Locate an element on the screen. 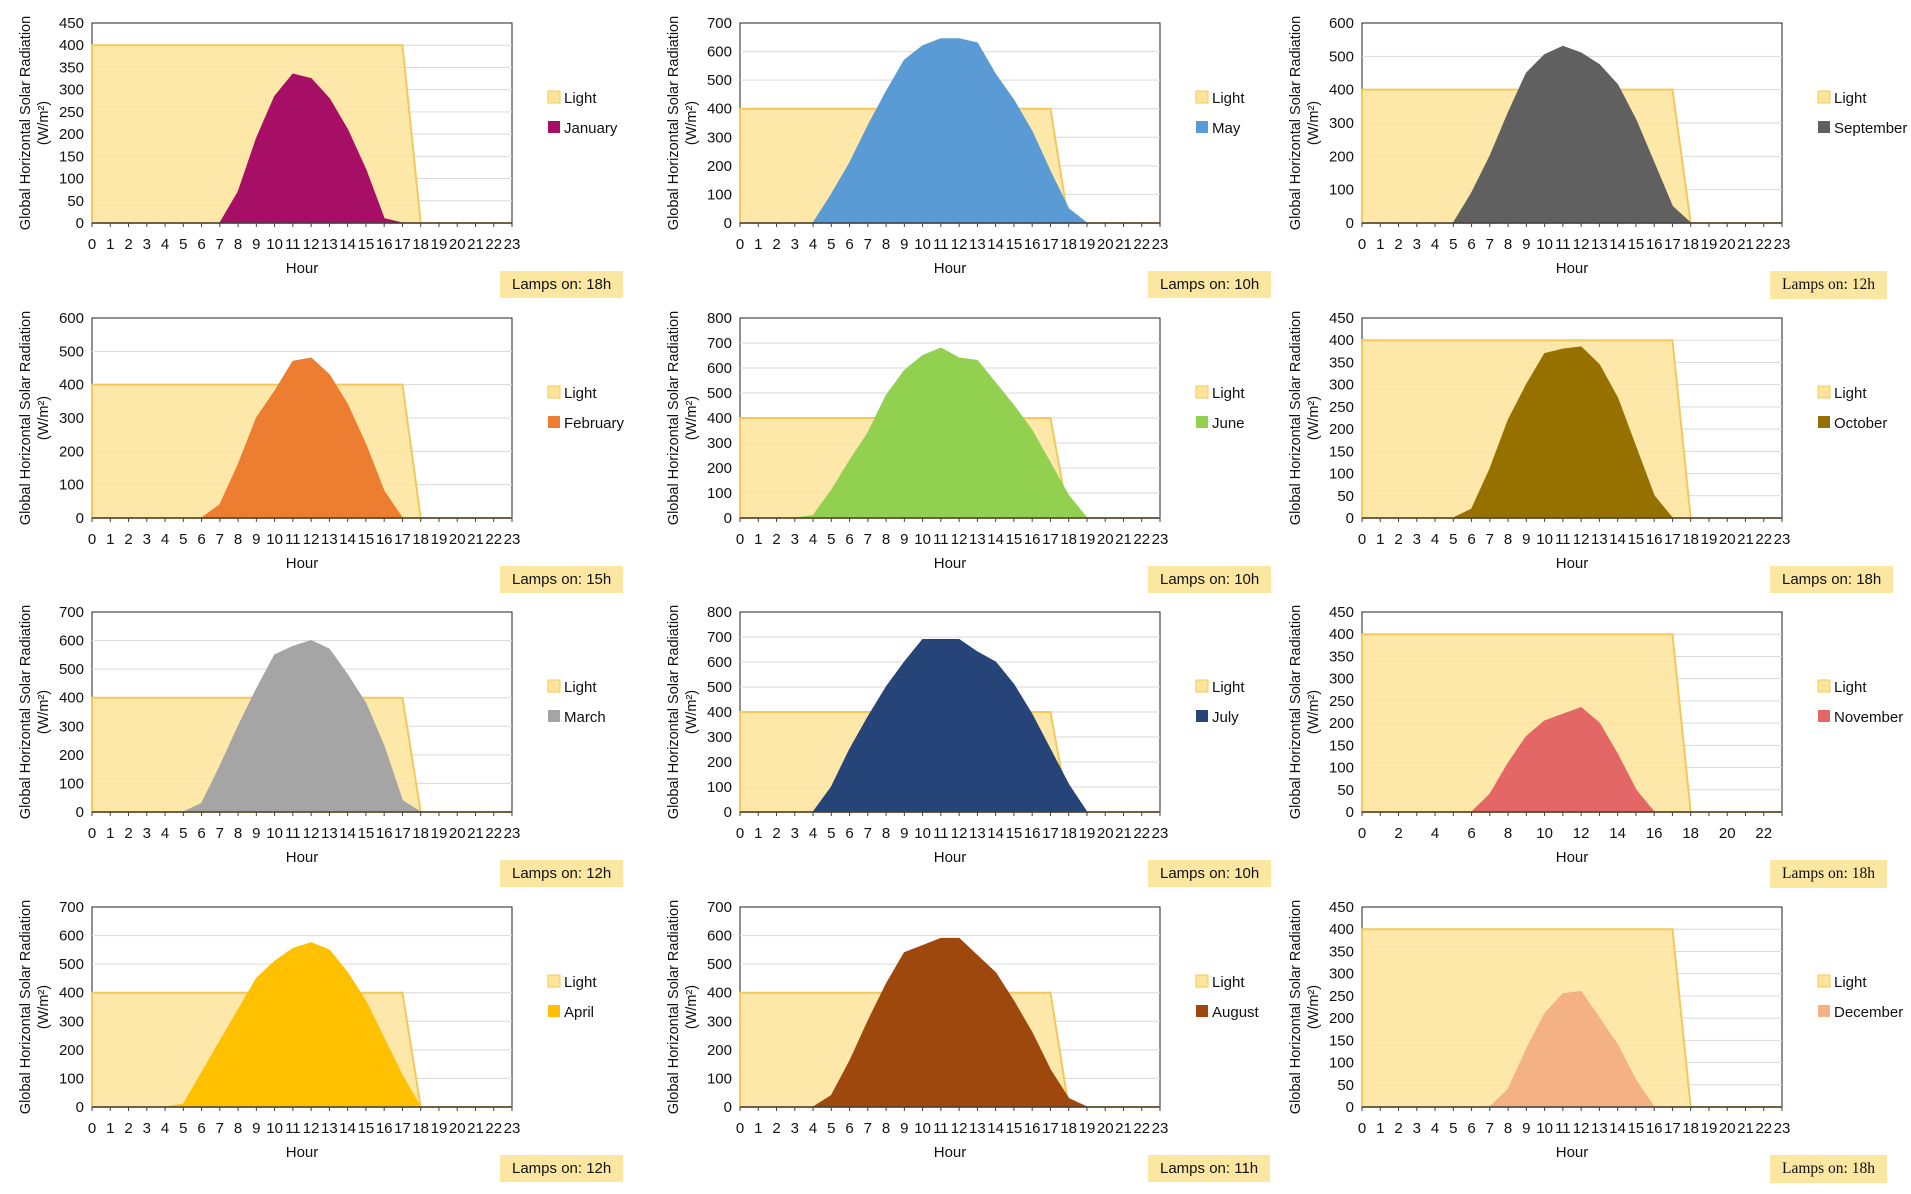 This screenshot has height=1194, width=1911. y-tick-label: 150 is located at coordinates (1341, 745).